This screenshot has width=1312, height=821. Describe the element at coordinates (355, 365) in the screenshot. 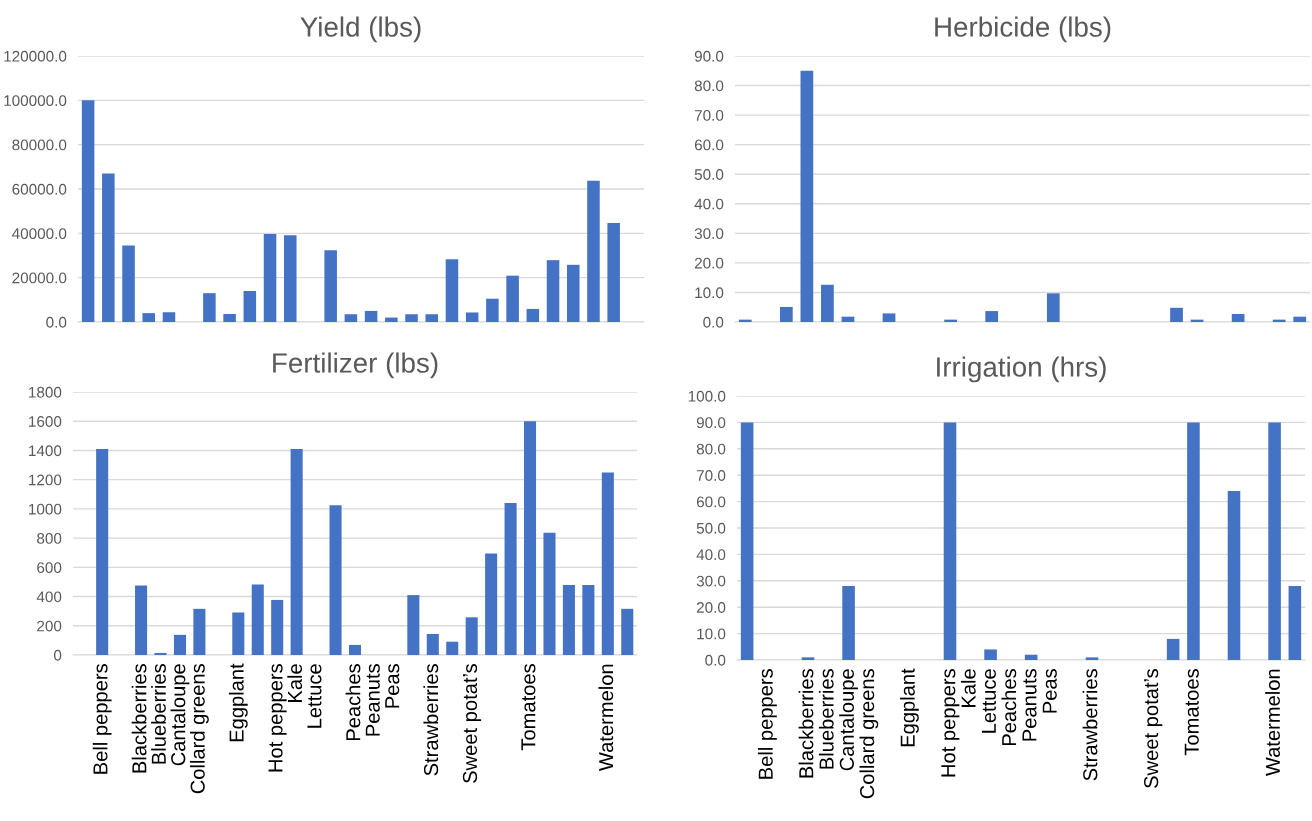

I see `chart-title: Fertilizer (lbs)` at that location.